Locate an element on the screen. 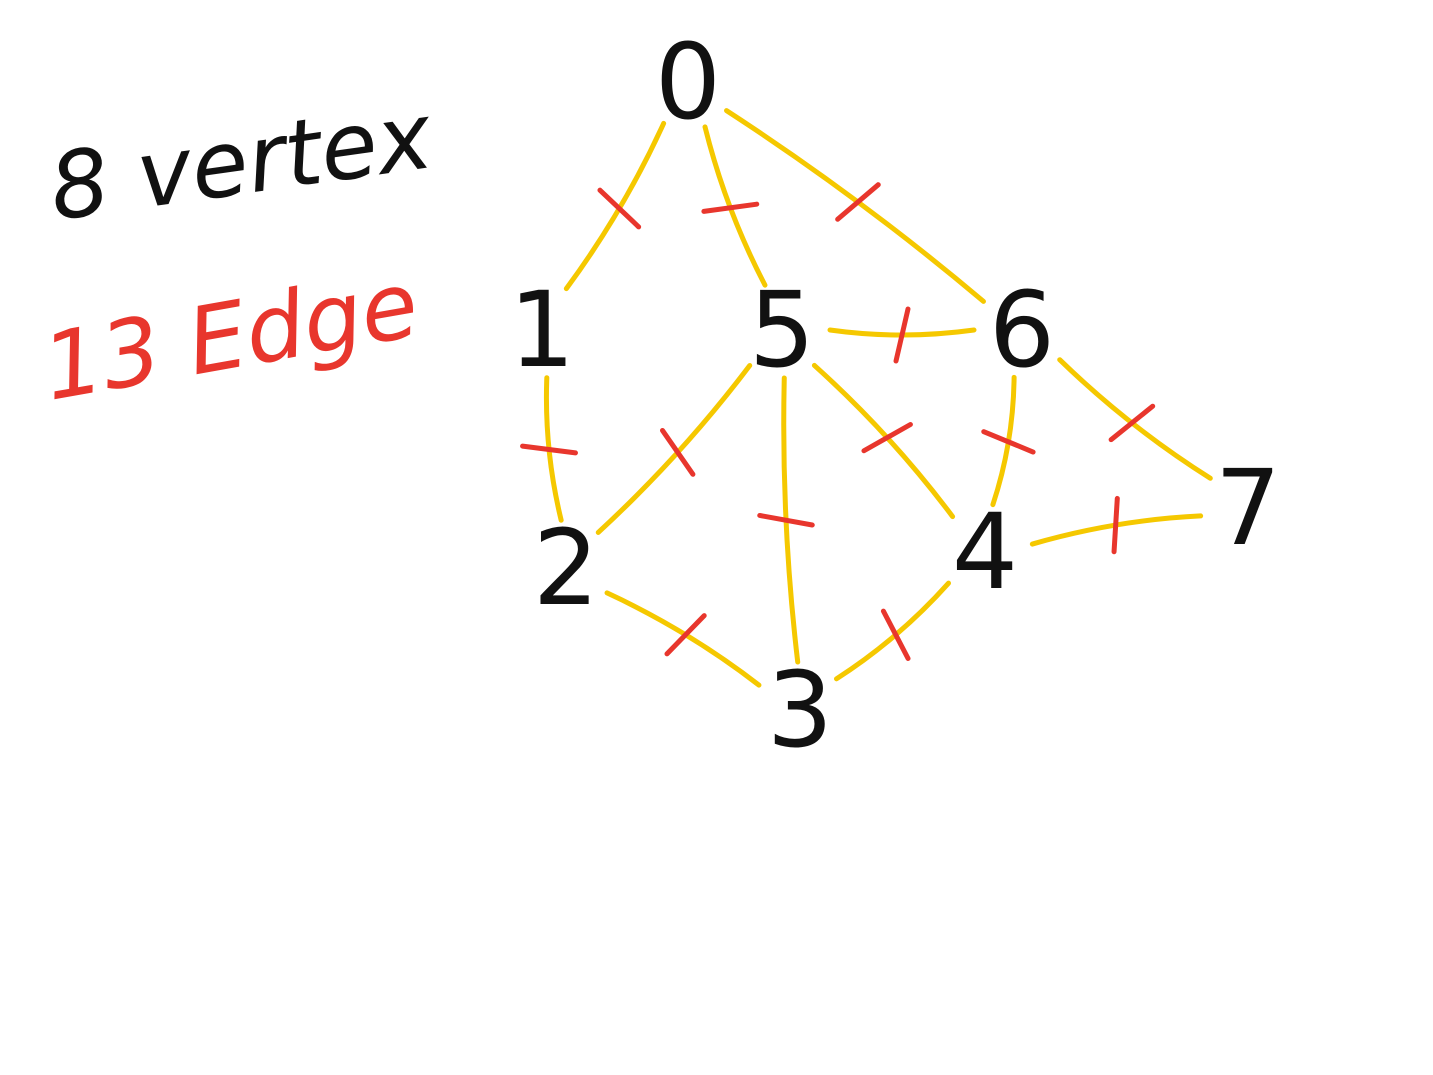 The height and width of the screenshot is (1075, 1433). edge-count-note: 13 Edge is located at coordinates (230, 336).